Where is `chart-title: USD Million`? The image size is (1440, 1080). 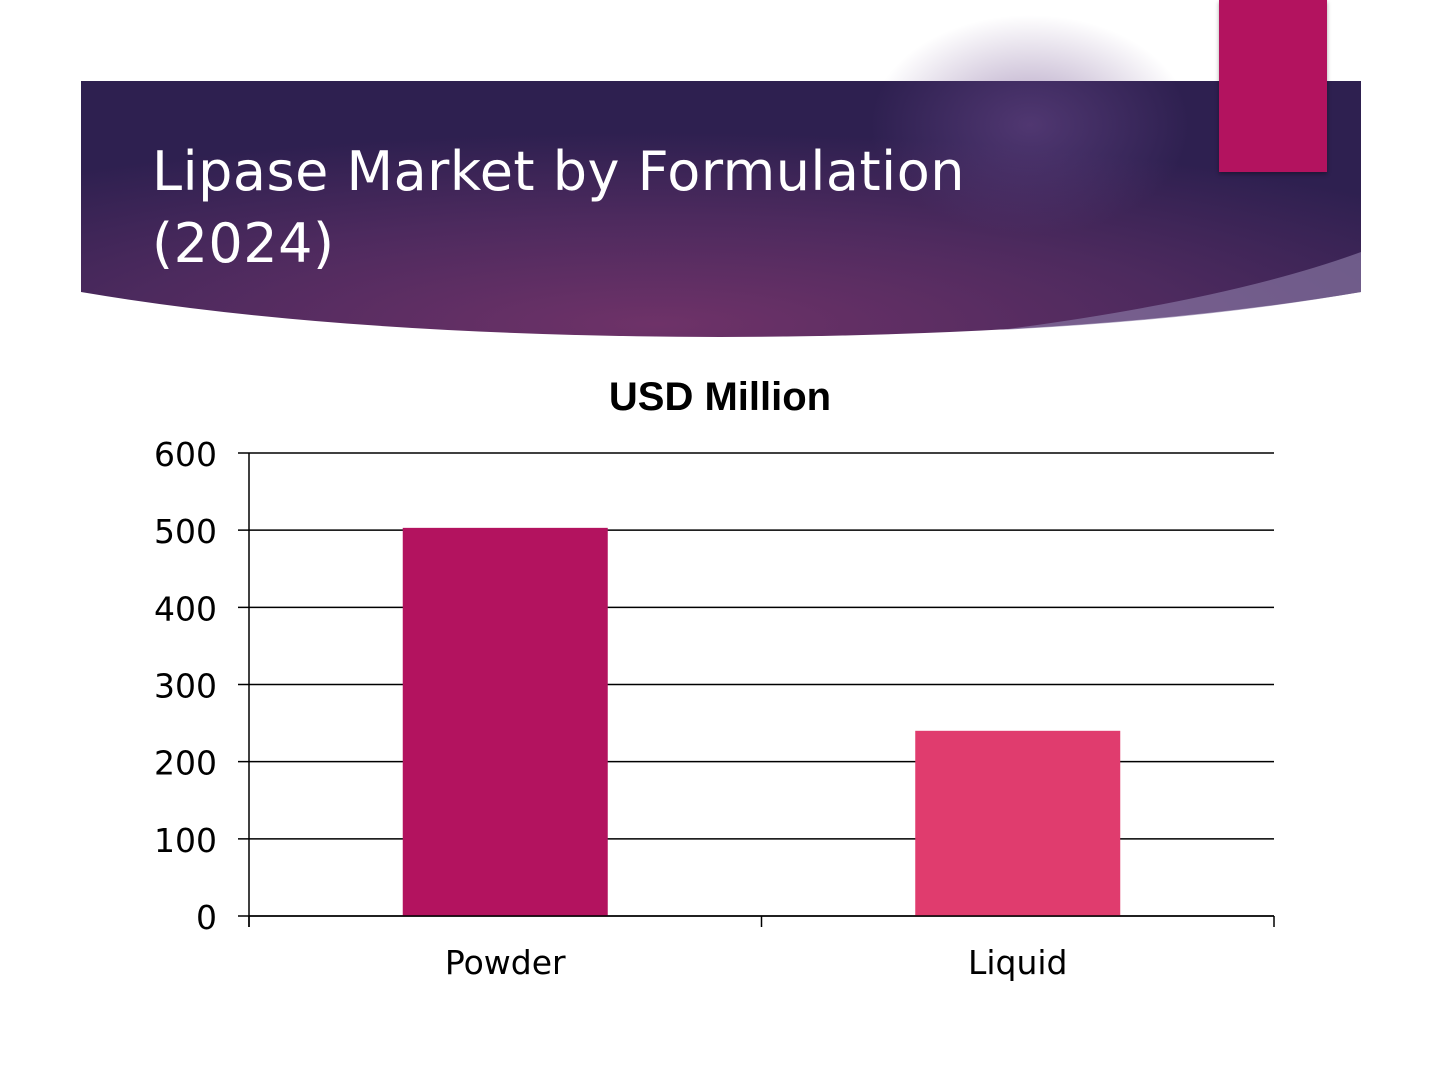 chart-title: USD Million is located at coordinates (720, 397).